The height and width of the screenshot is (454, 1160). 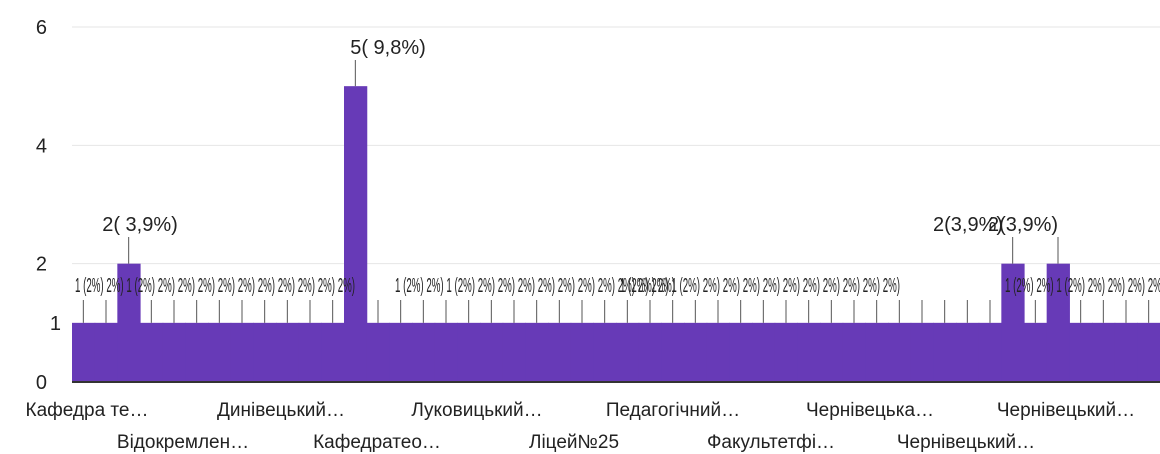 I want to click on y-tick-label: 6, so click(x=41, y=28).